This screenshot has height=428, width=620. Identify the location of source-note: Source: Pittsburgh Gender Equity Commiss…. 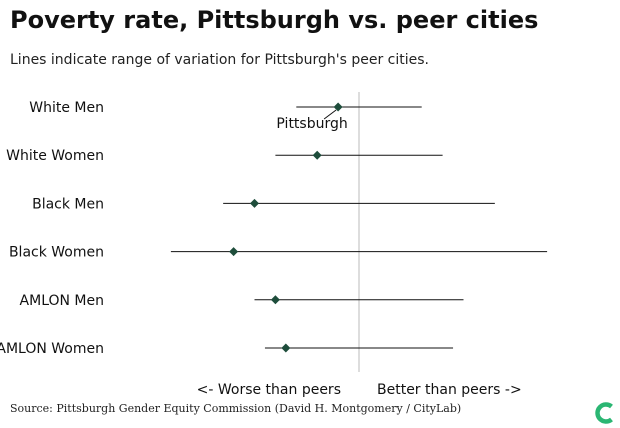
(236, 408).